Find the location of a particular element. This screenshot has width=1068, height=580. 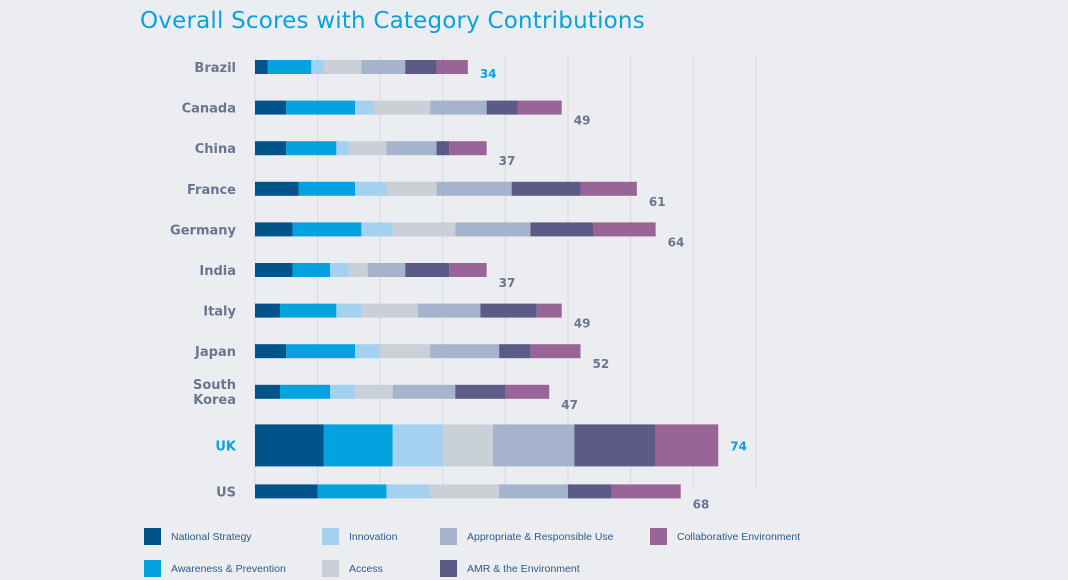

category-label: South is located at coordinates (214, 385).